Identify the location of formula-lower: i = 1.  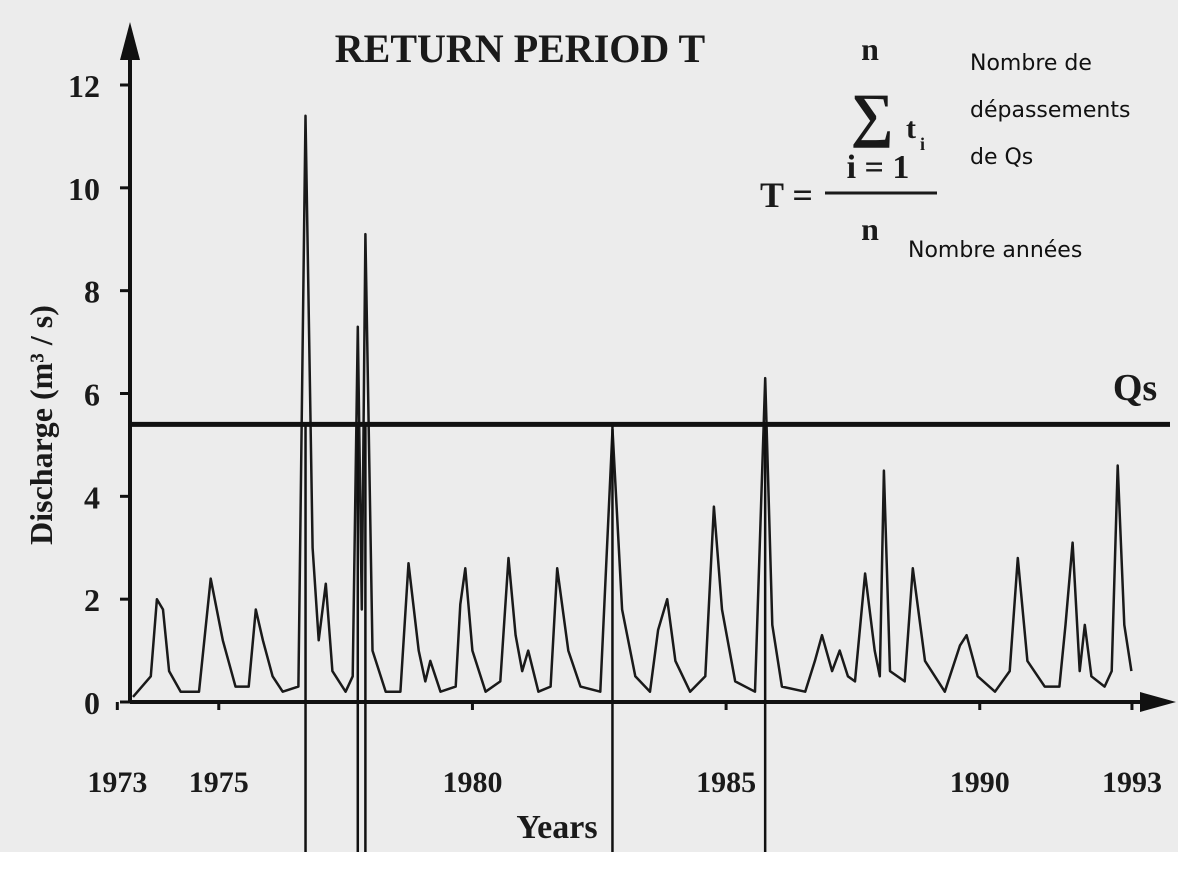
(878, 167).